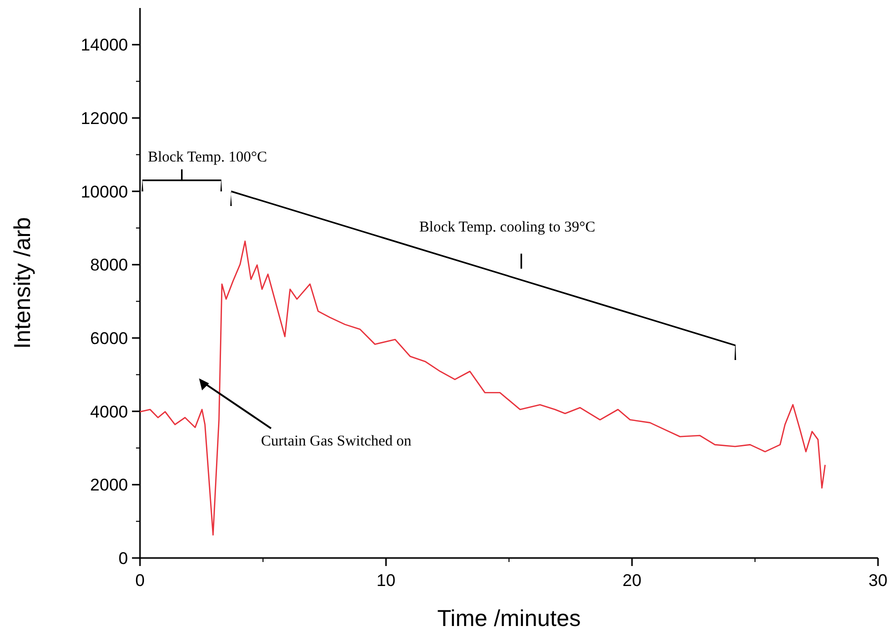  Describe the element at coordinates (386, 580) in the screenshot. I see `x-tick-label: 10` at that location.